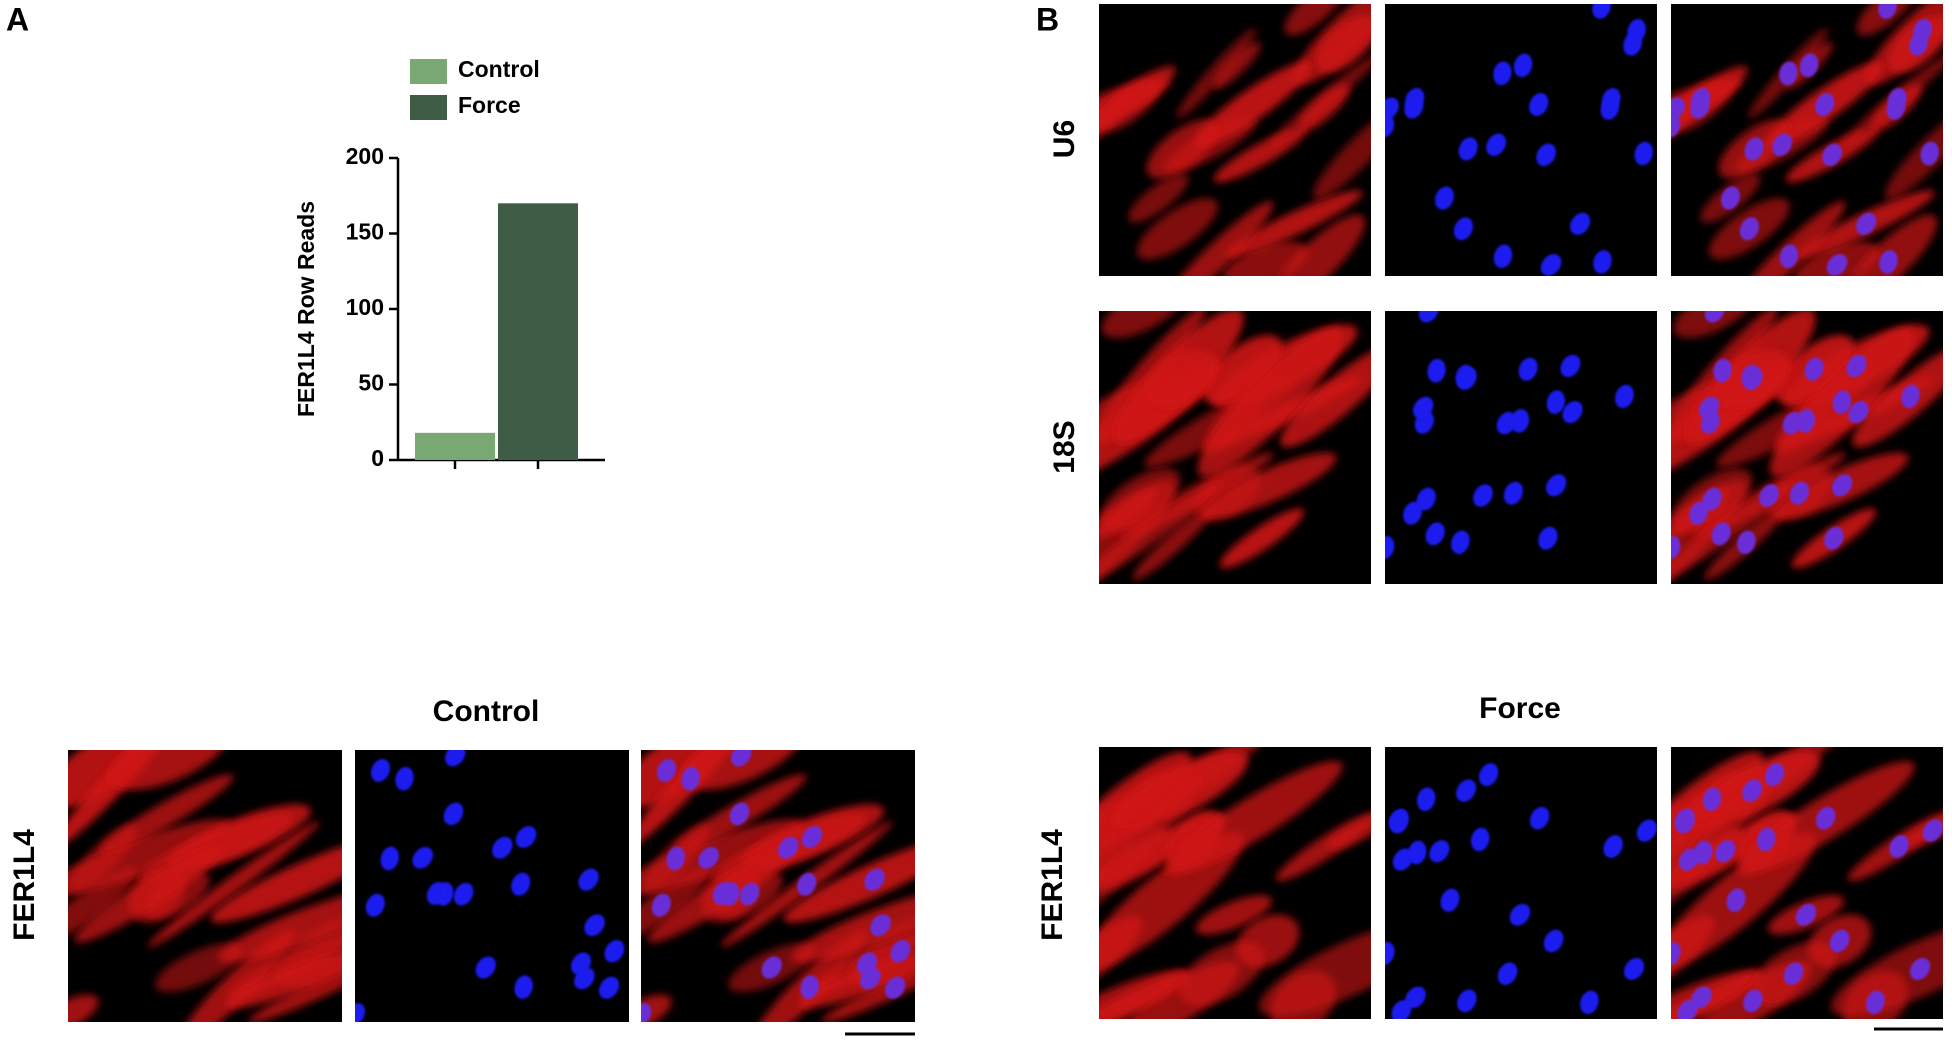  Describe the element at coordinates (1047, 19) in the screenshot. I see `panel-label: B` at that location.